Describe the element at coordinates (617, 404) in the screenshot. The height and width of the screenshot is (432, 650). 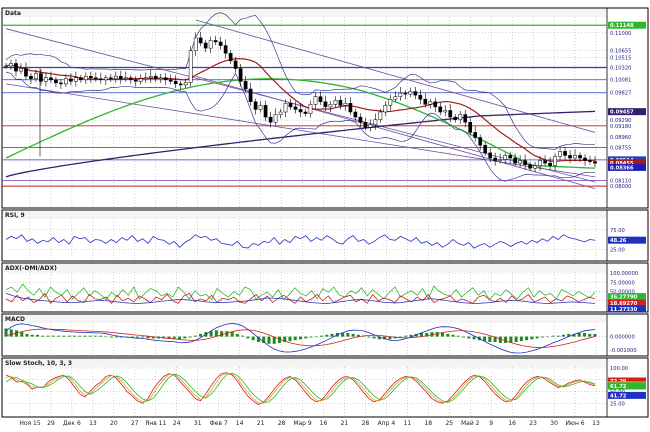
I see `stoch-tick-label: 25.00` at that location.